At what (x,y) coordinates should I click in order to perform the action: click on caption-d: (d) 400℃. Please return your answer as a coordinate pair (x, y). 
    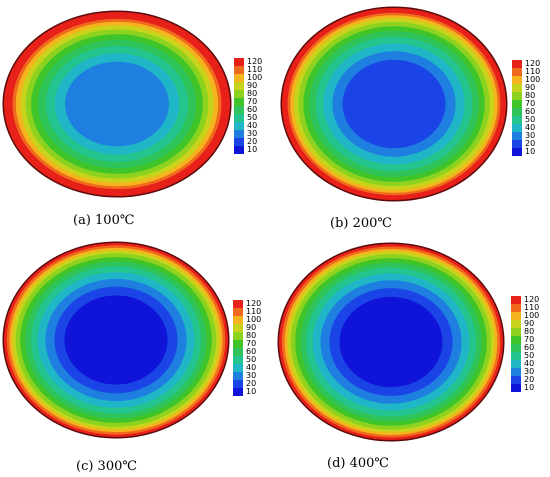
    Looking at the image, I should click on (358, 463).